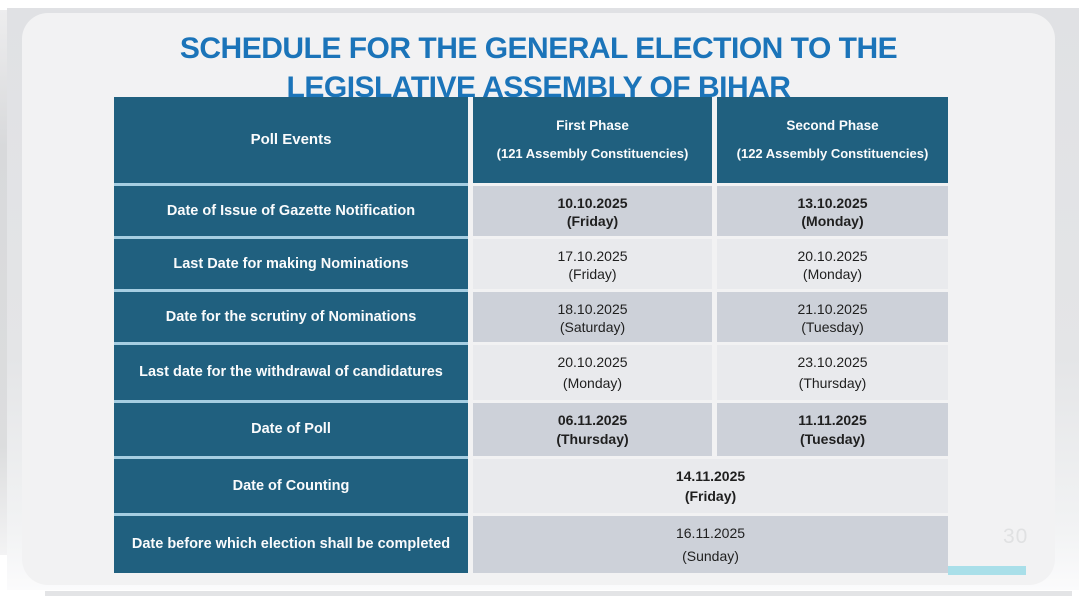  Describe the element at coordinates (592, 372) in the screenshot. I see `first-phase-cell: 20.10.2025 (Monday)` at that location.